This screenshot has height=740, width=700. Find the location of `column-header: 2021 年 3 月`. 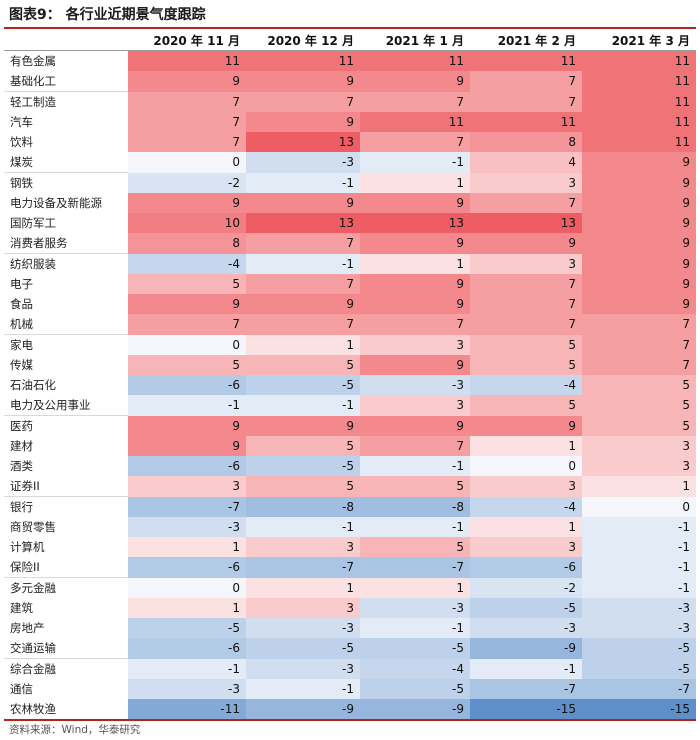

column-header: 2021 年 3 月 is located at coordinates (650, 41).